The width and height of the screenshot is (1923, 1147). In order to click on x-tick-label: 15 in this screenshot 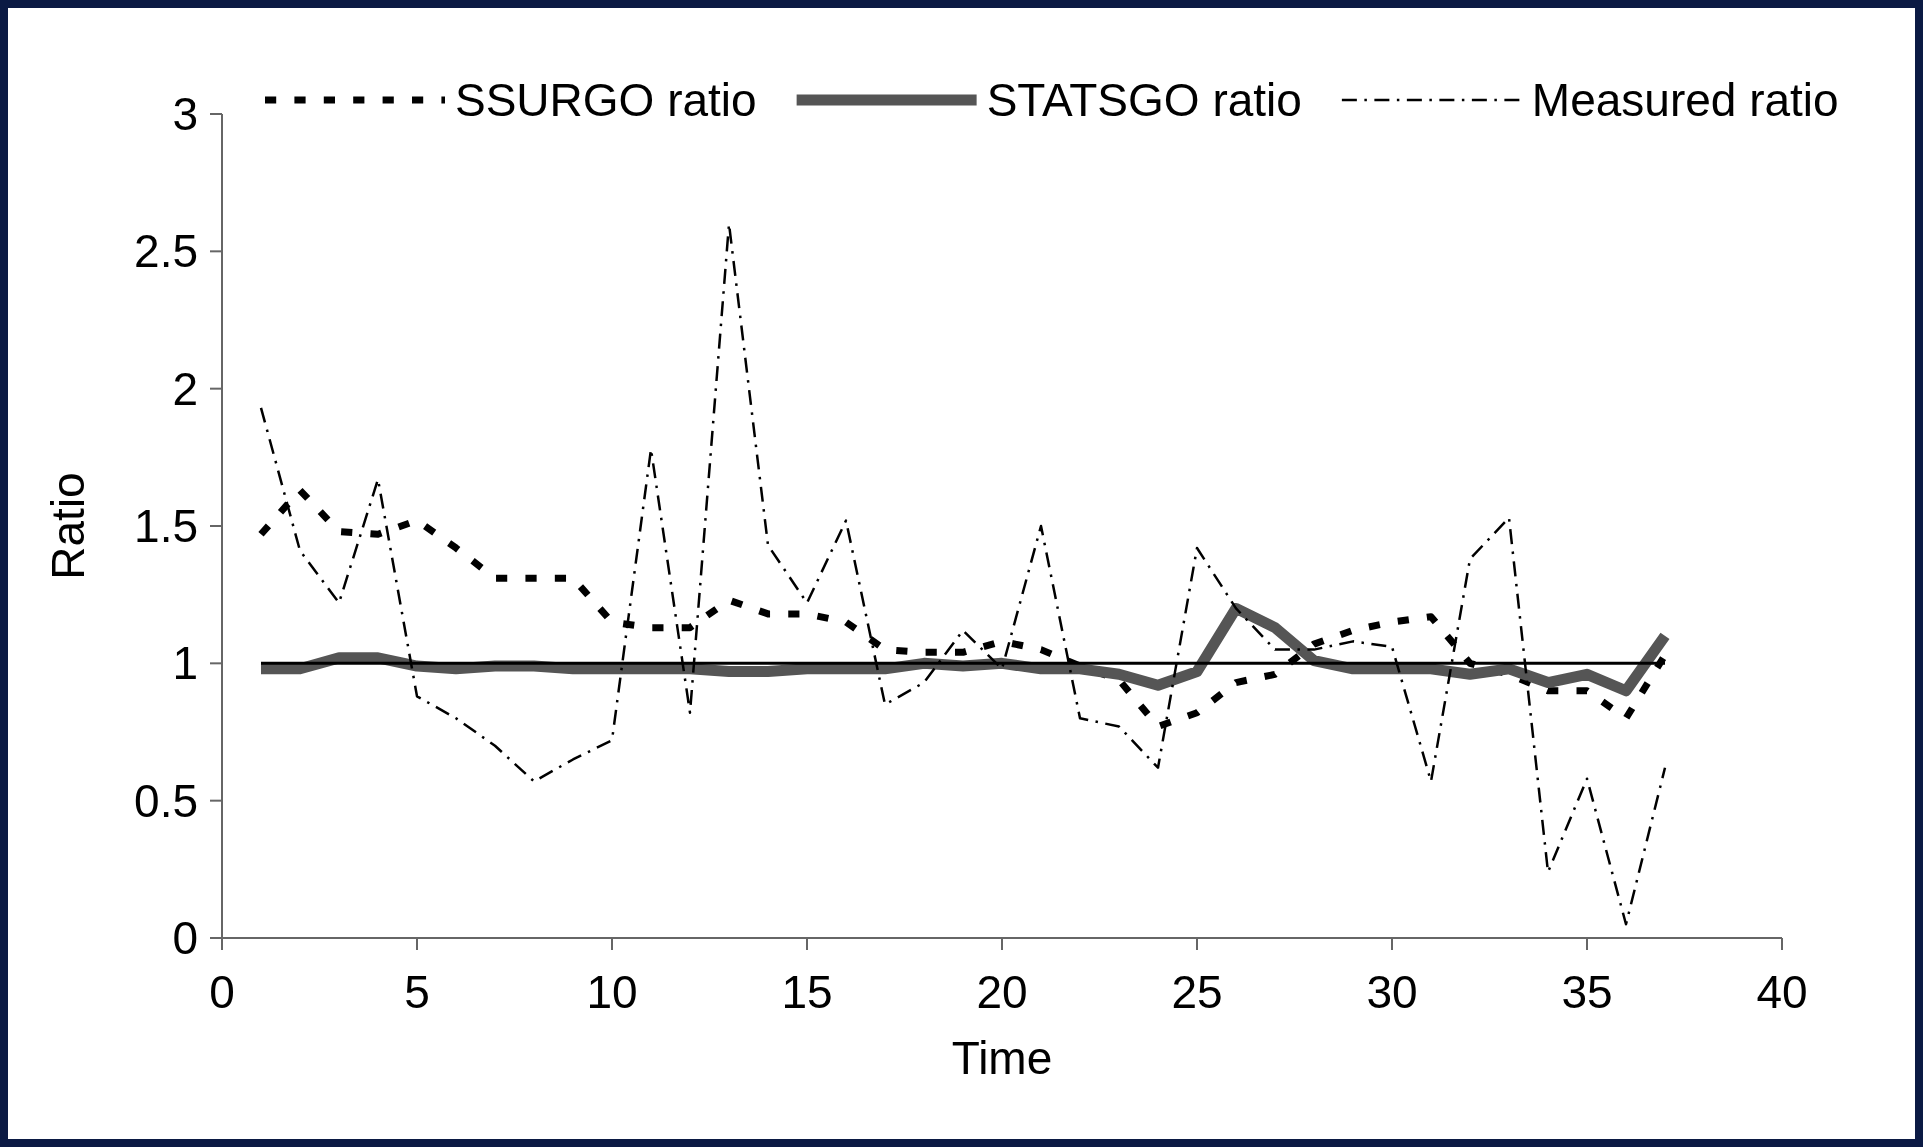, I will do `click(807, 992)`.